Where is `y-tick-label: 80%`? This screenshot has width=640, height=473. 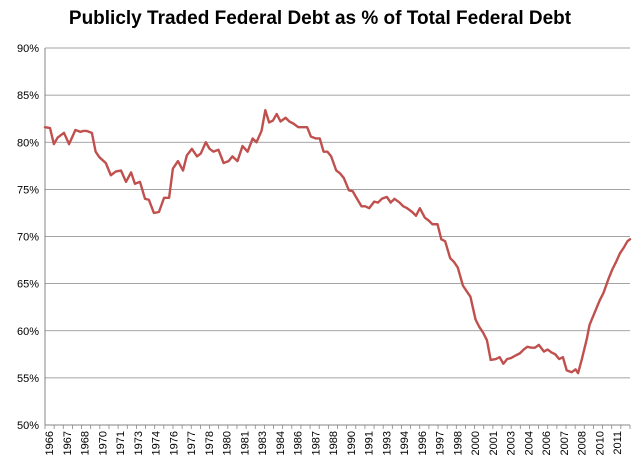 y-tick-label: 80% is located at coordinates (28, 143).